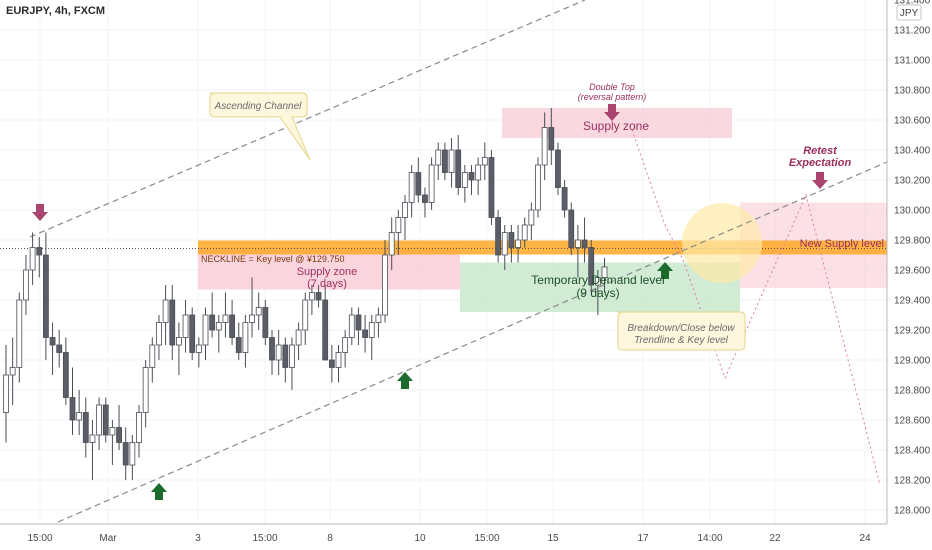  I want to click on currency-badge: JPY, so click(909, 12).